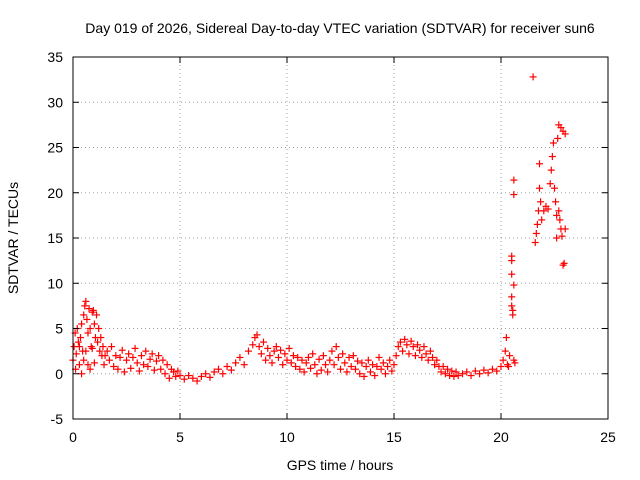 Image resolution: width=640 pixels, height=480 pixels. I want to click on y-tick-label: 15, so click(55, 238).